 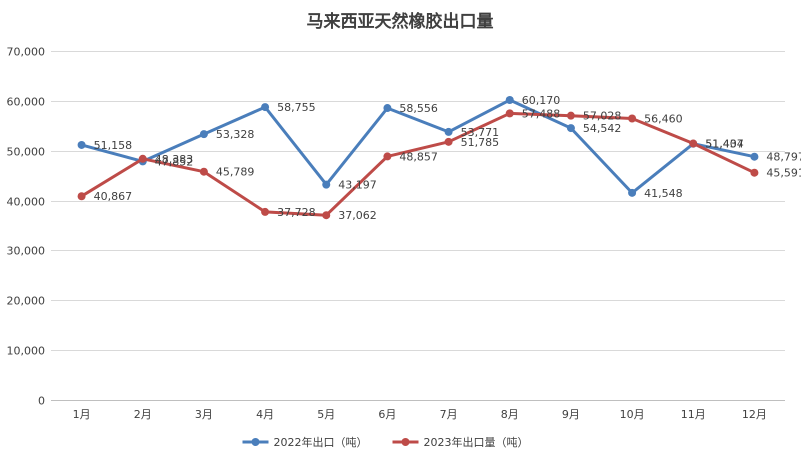 What do you see at coordinates (357, 185) in the screenshot?
I see `data-label: 43,197` at bounding box center [357, 185].